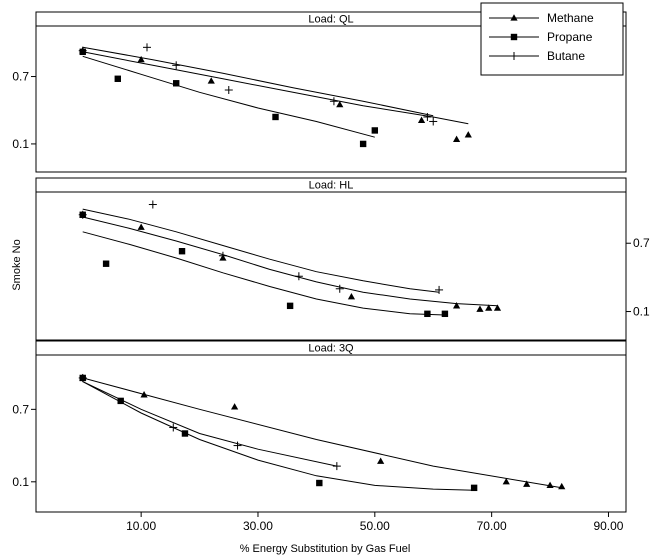  Describe the element at coordinates (566, 56) in the screenshot. I see `legend-label-butane: Butane` at that location.